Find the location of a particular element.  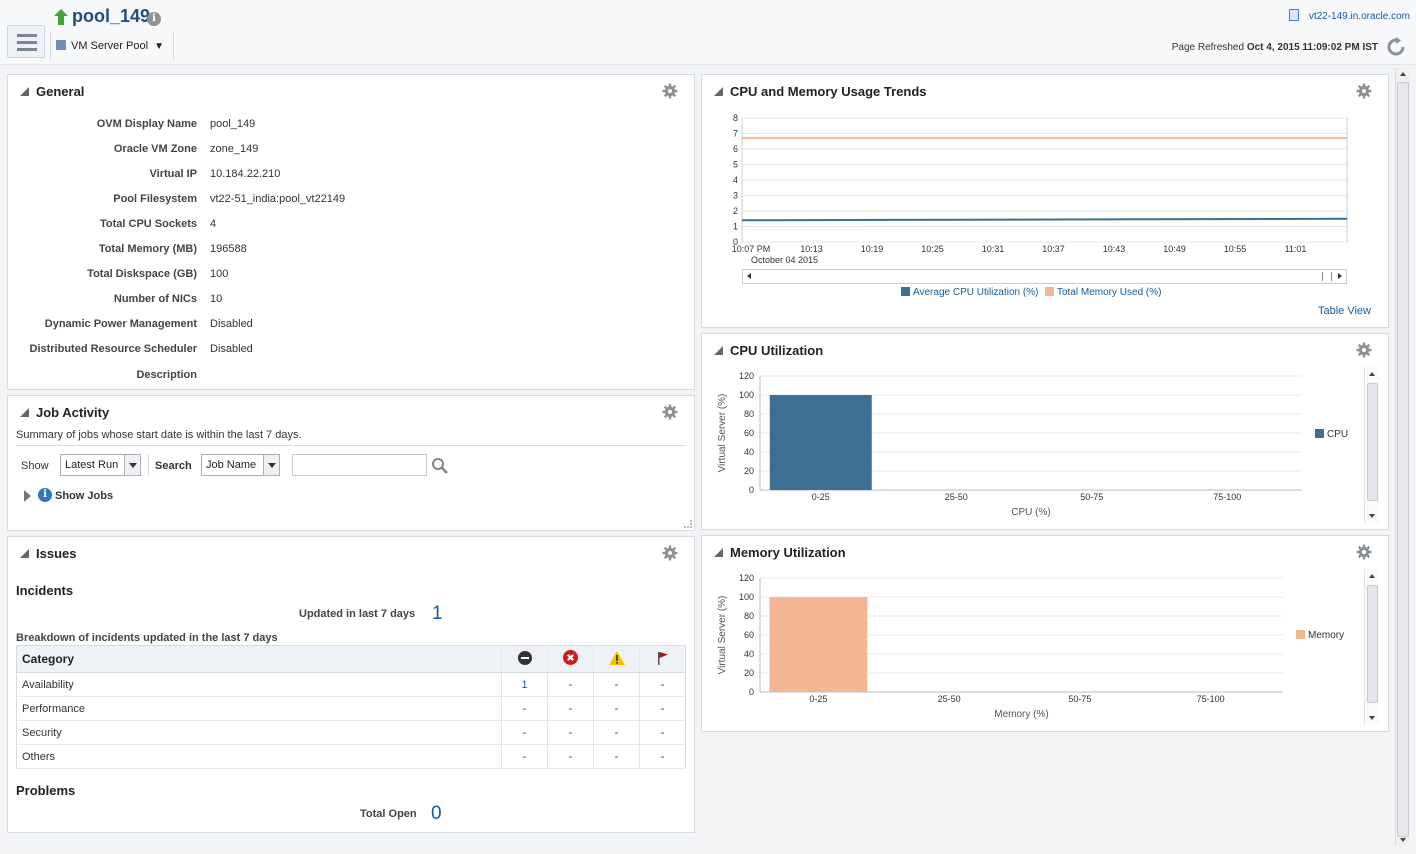

general-value: pool_149 is located at coordinates (233, 124).